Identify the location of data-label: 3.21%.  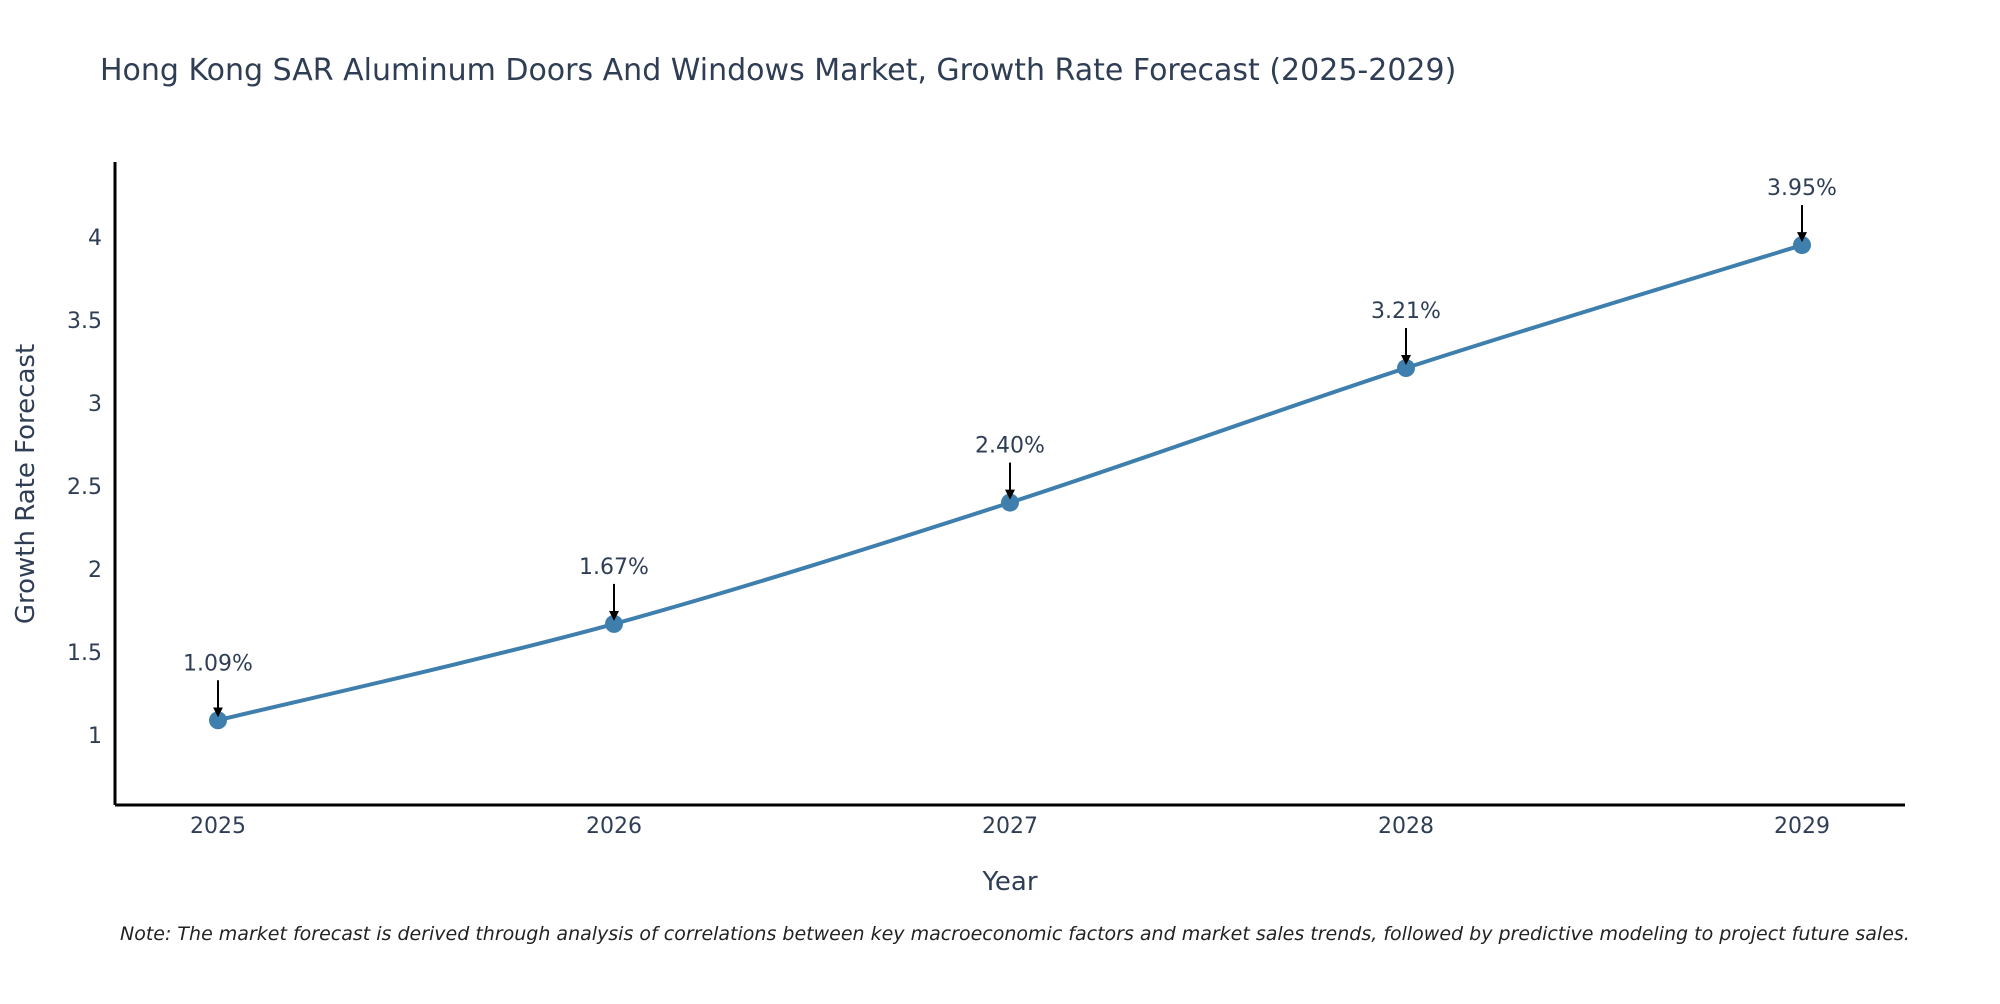
(1406, 311).